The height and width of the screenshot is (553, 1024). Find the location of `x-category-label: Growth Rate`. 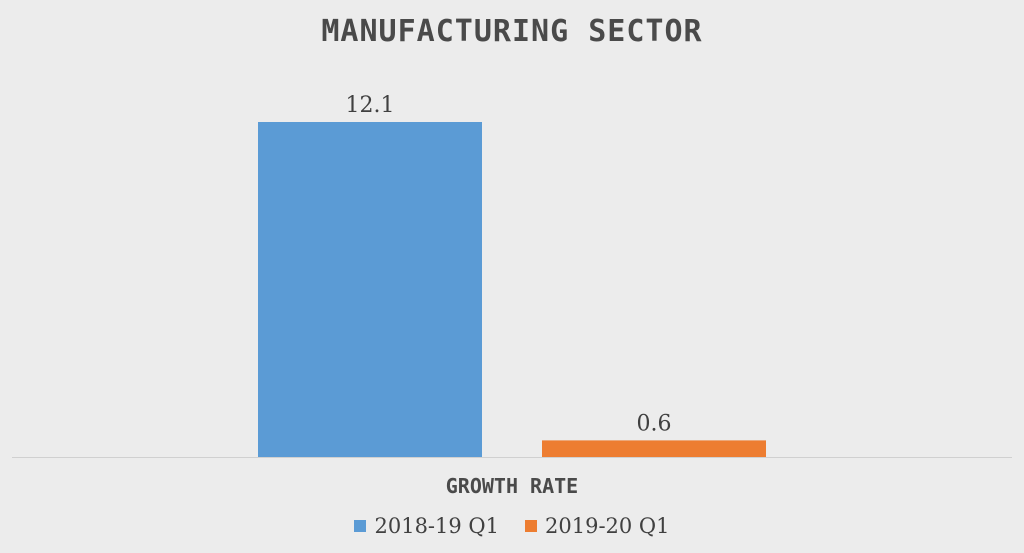

x-category-label: Growth Rate is located at coordinates (512, 486).